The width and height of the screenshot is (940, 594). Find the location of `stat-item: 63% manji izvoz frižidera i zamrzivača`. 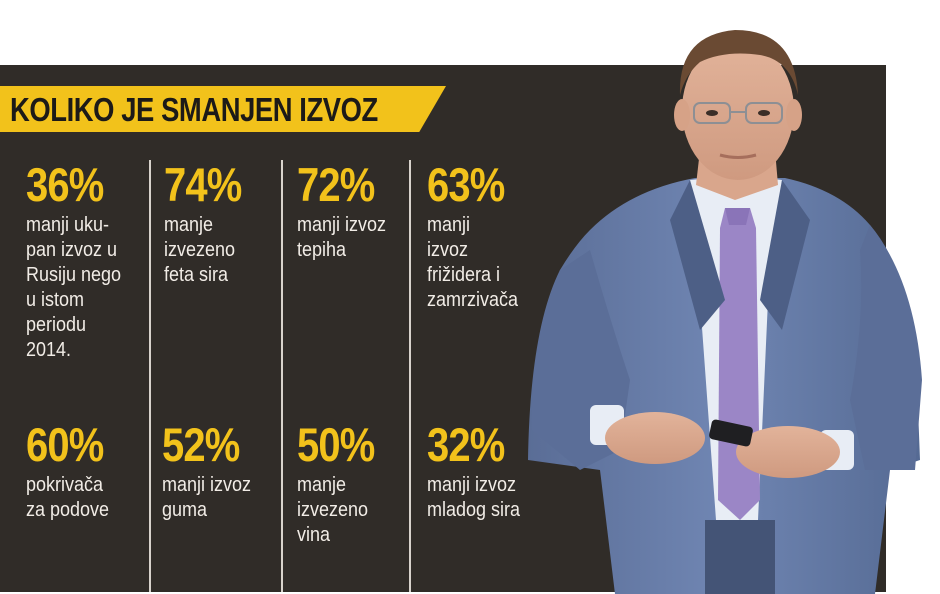

stat-item: 63% manji izvoz frižidera i zamrzivača is located at coordinates (492, 236).